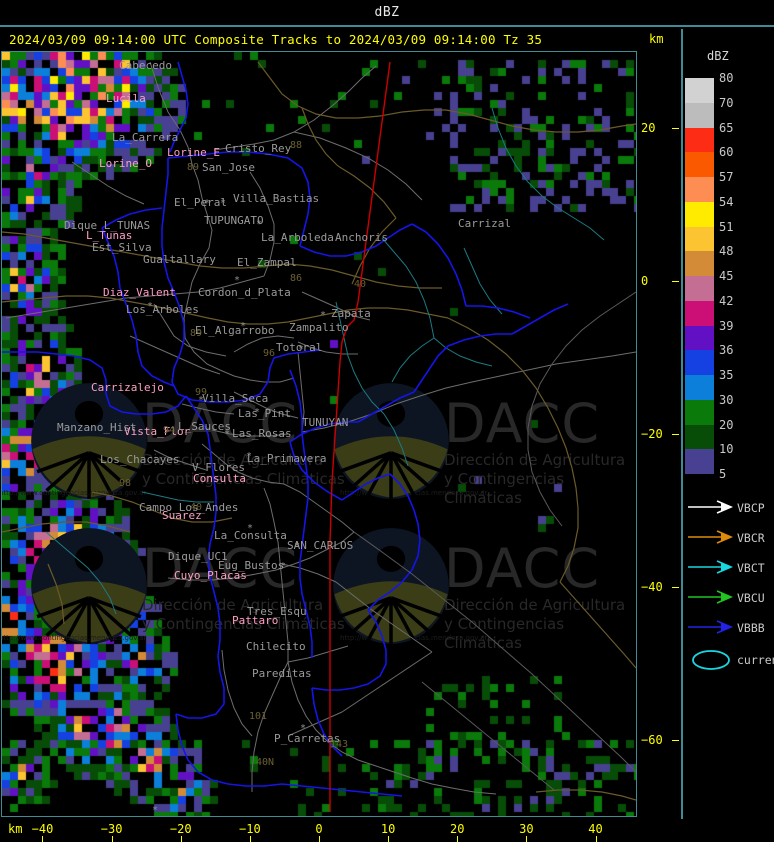 The height and width of the screenshot is (842, 774). I want to click on color-scale-value: 57, so click(726, 177).